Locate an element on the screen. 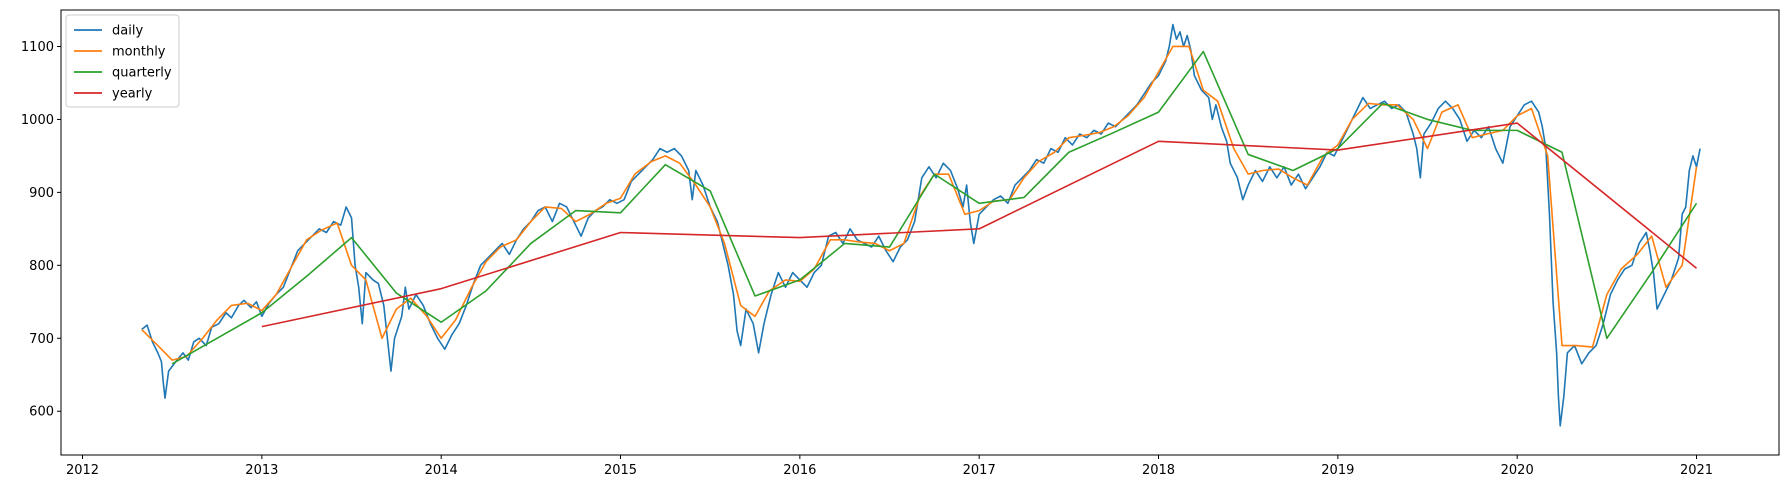 This screenshot has width=1790, height=489. x-tick-label: 2012 is located at coordinates (82, 470).